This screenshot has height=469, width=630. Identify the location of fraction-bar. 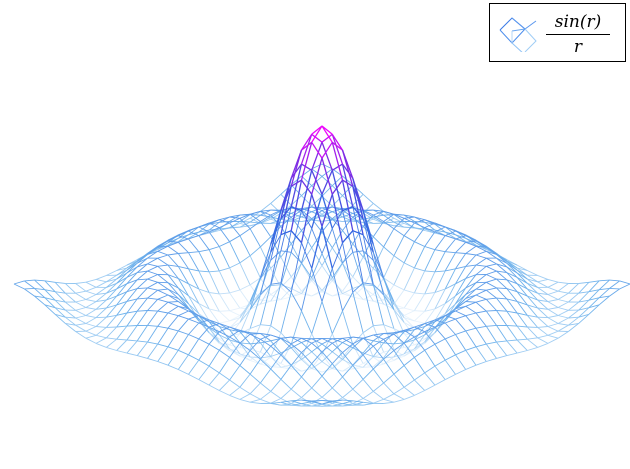
(578, 34).